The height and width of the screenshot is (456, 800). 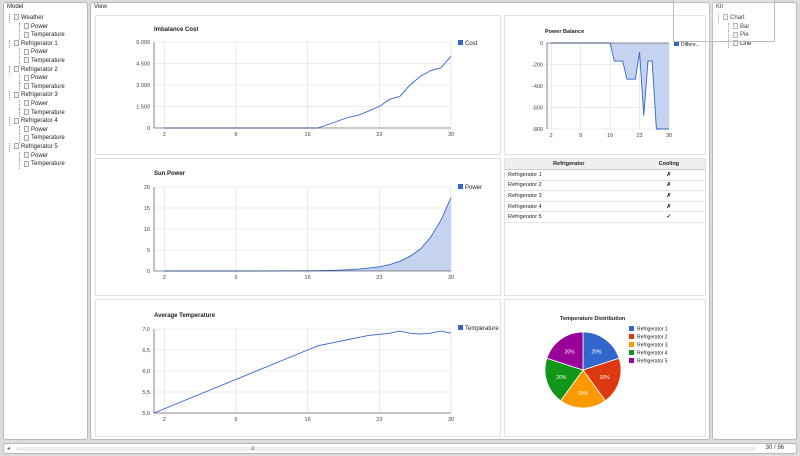 I want to click on timeline-slider-thumb: ≡, so click(x=253, y=449).